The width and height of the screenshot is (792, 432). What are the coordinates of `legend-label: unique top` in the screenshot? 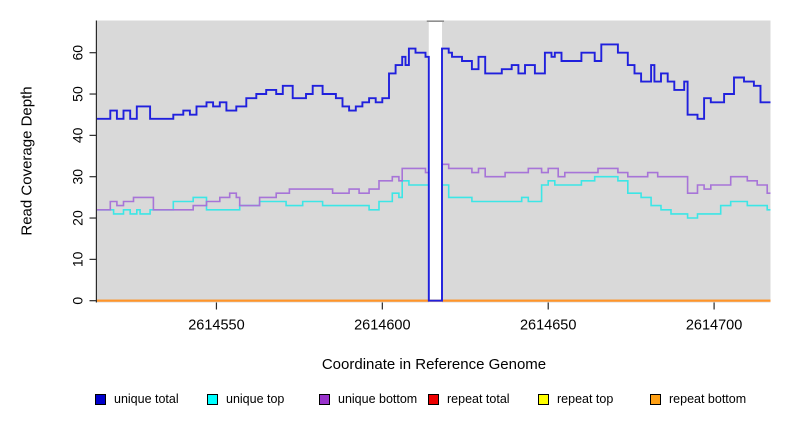 It's located at (255, 399).